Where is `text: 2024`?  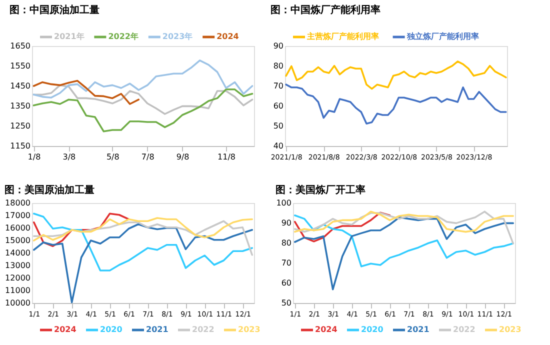
text: 2024 is located at coordinates (326, 329).